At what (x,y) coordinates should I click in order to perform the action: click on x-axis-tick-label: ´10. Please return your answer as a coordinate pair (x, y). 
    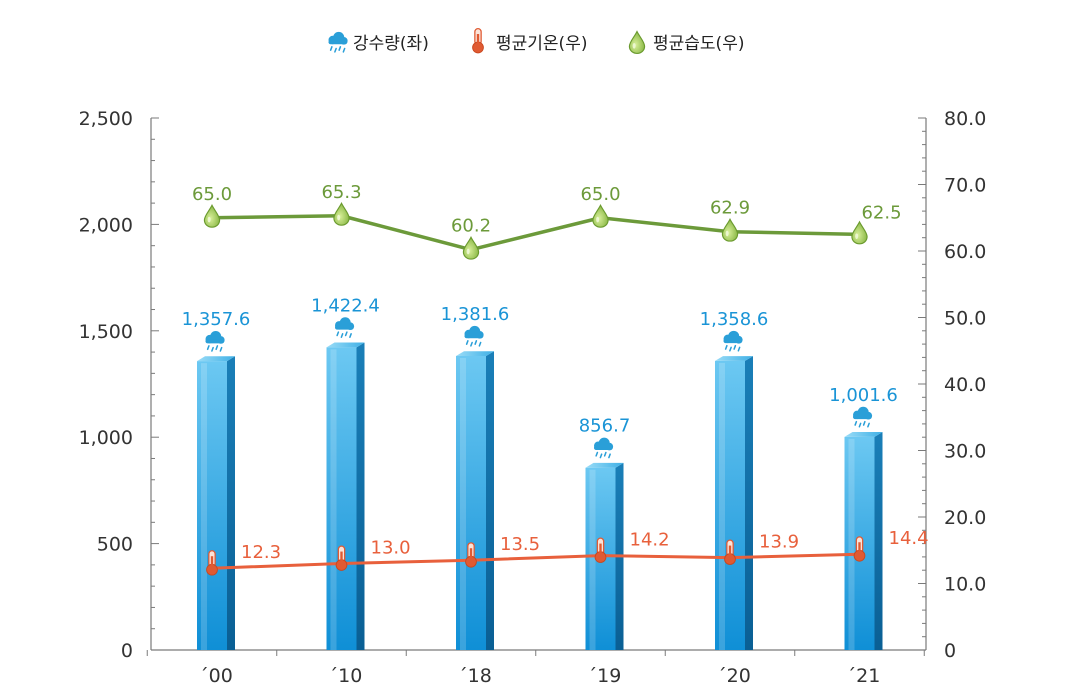
    Looking at the image, I should click on (346, 676).